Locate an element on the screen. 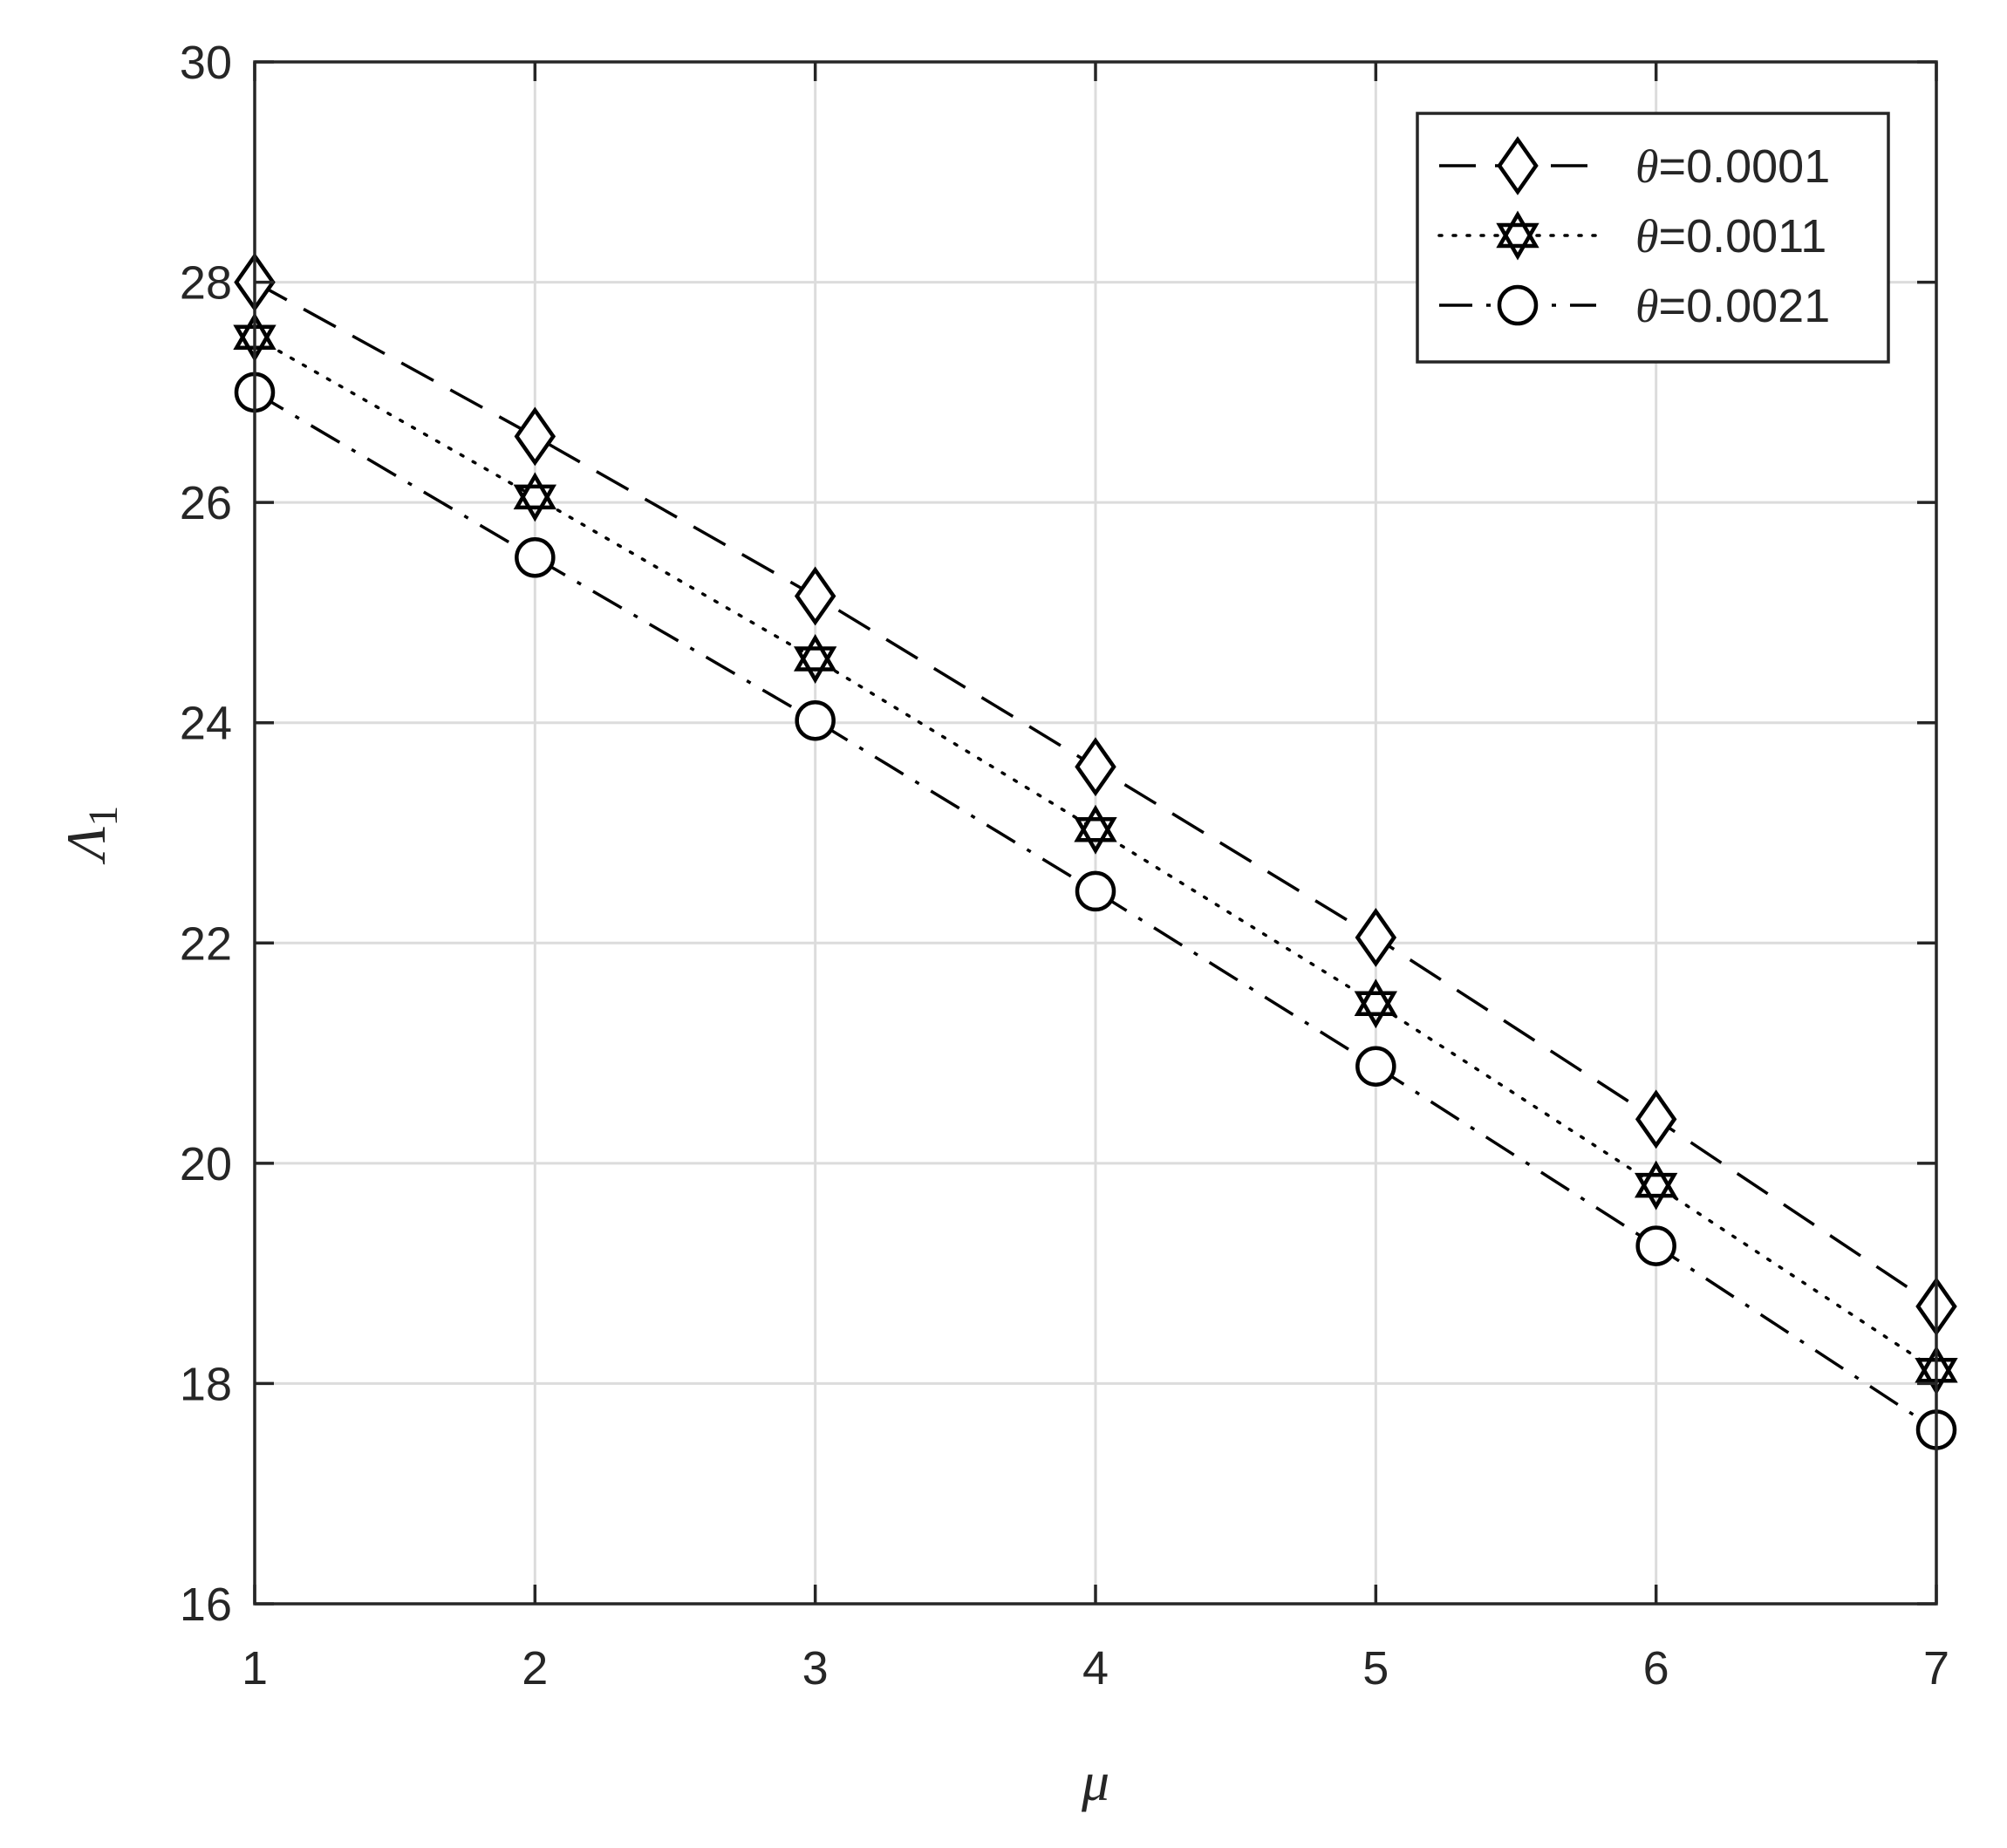 This screenshot has height=1848, width=2007. legend-label: θ=0.0011 is located at coordinates (1730, 237).